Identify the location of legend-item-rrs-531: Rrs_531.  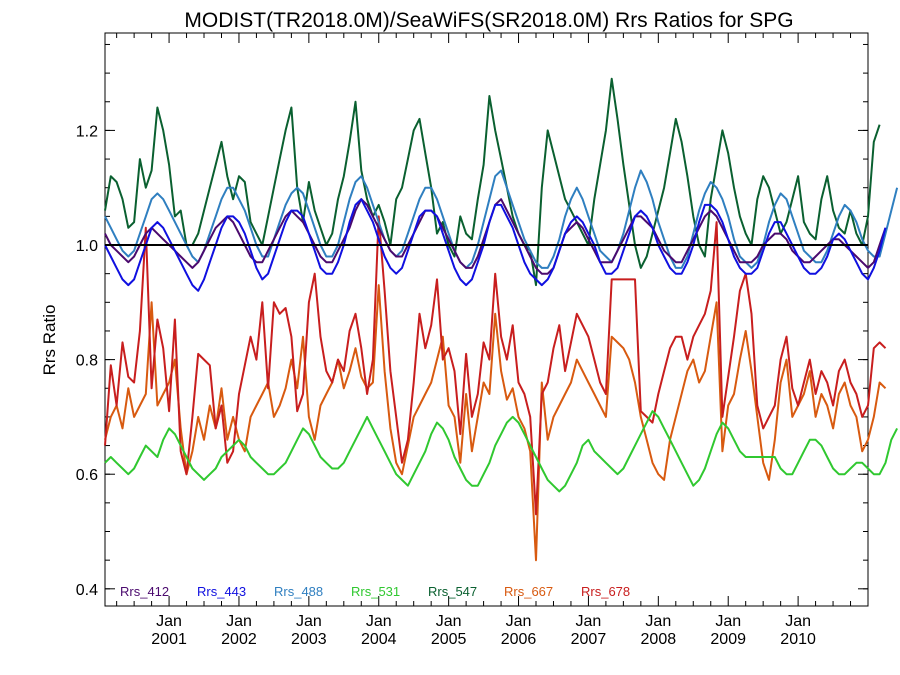
(375, 591).